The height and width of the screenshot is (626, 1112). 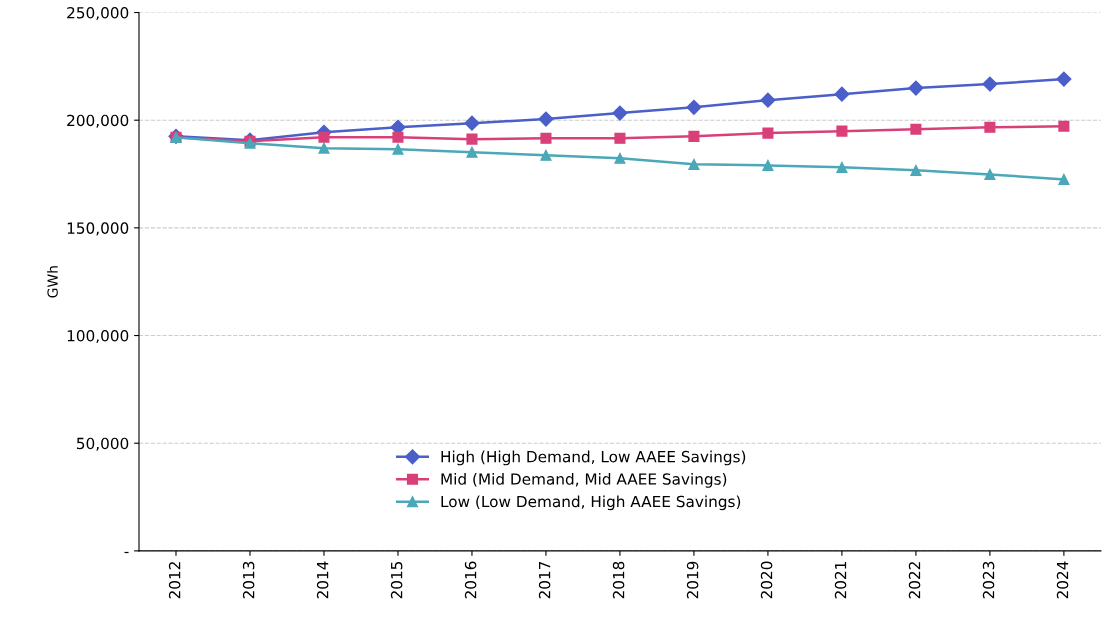 I want to click on x-tick-label: 2014, so click(x=322, y=580).